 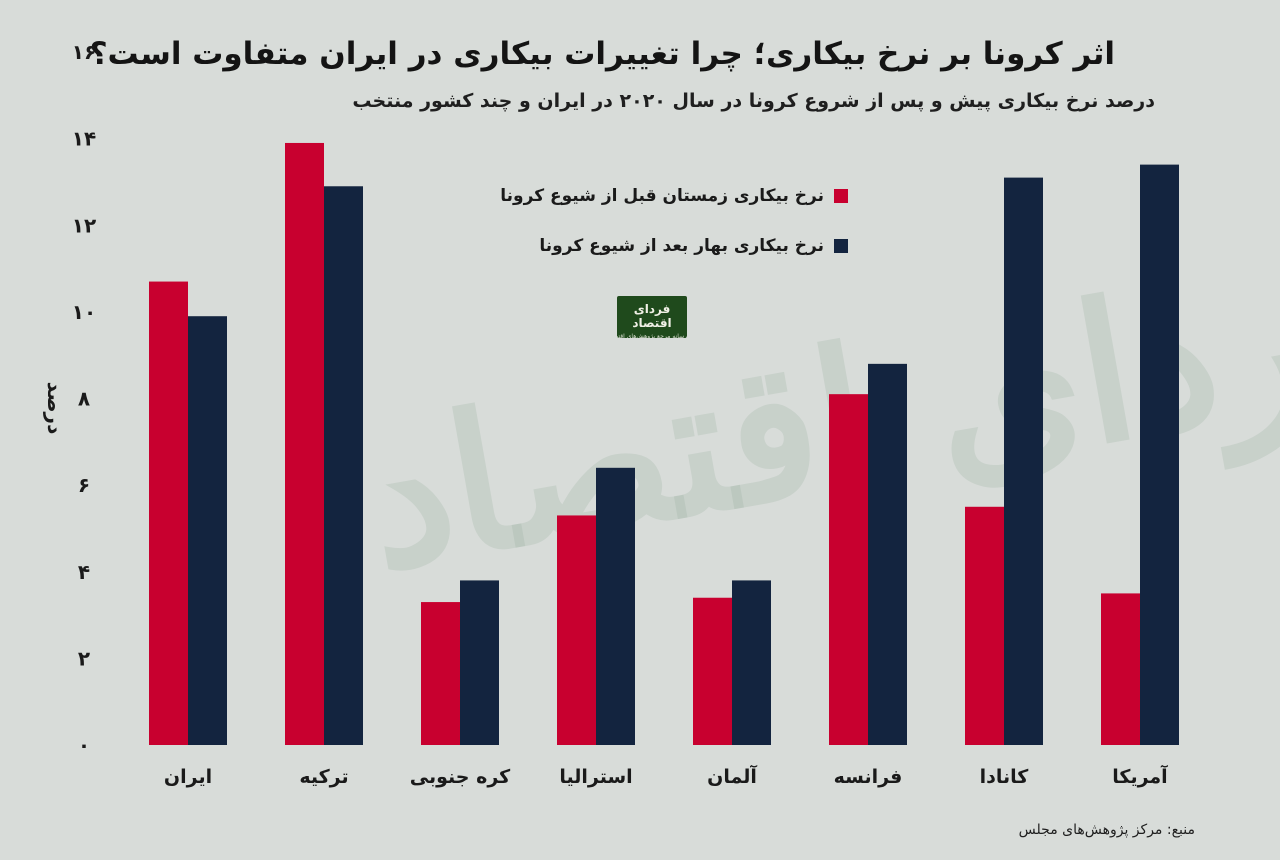 I want to click on legend-label-before: نرخ بیکاری زمستان قبل از شیوع کرونا, so click(x=662, y=196).